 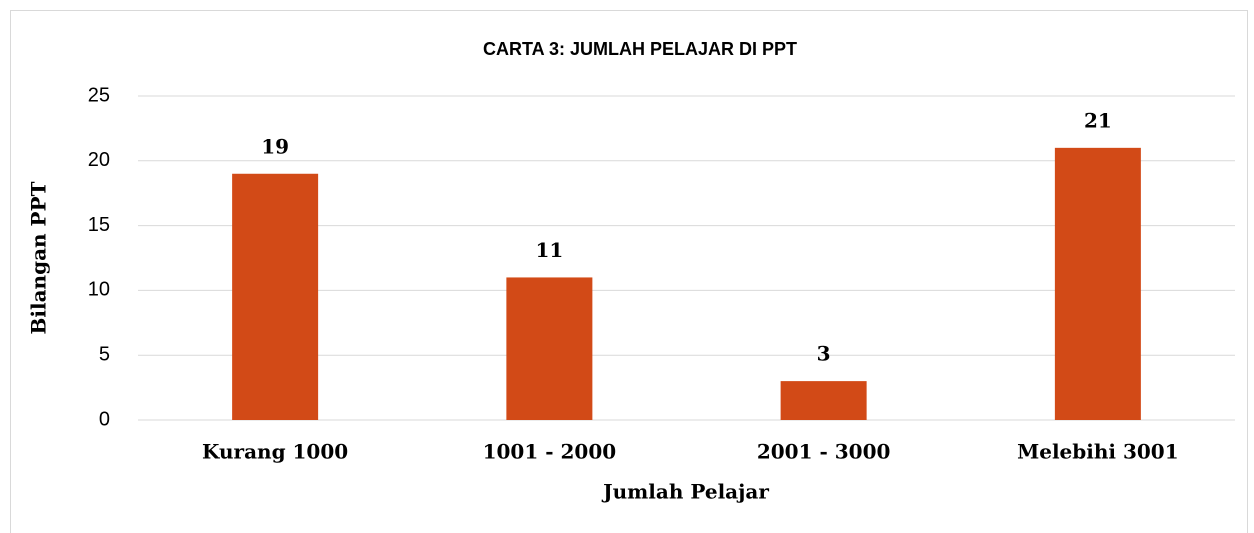 What do you see at coordinates (104, 419) in the screenshot?
I see `y-tick-label: 0` at bounding box center [104, 419].